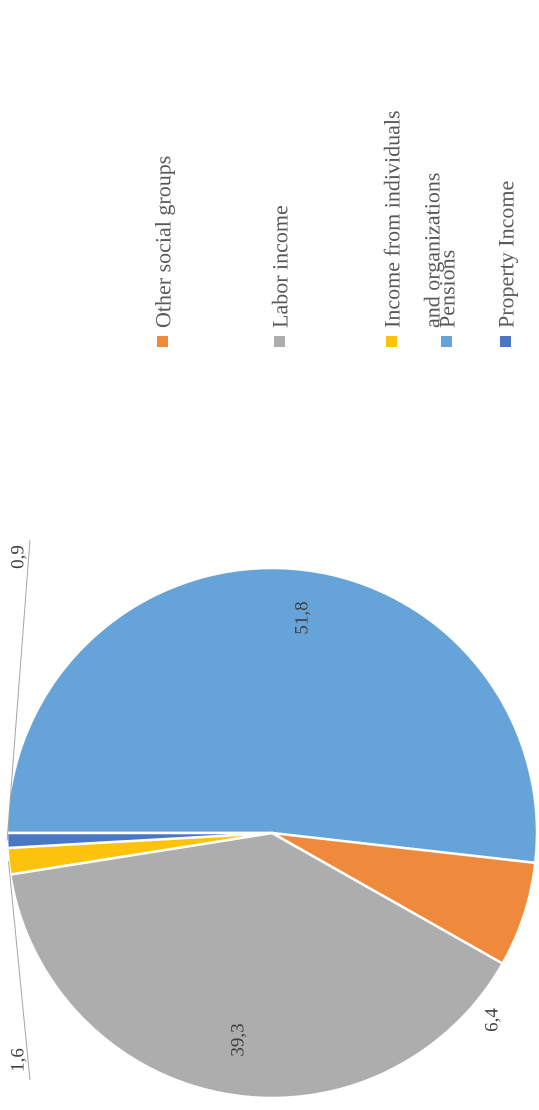  Describe the element at coordinates (280, 266) in the screenshot. I see `legend-label-labor-income: Labor income` at that location.